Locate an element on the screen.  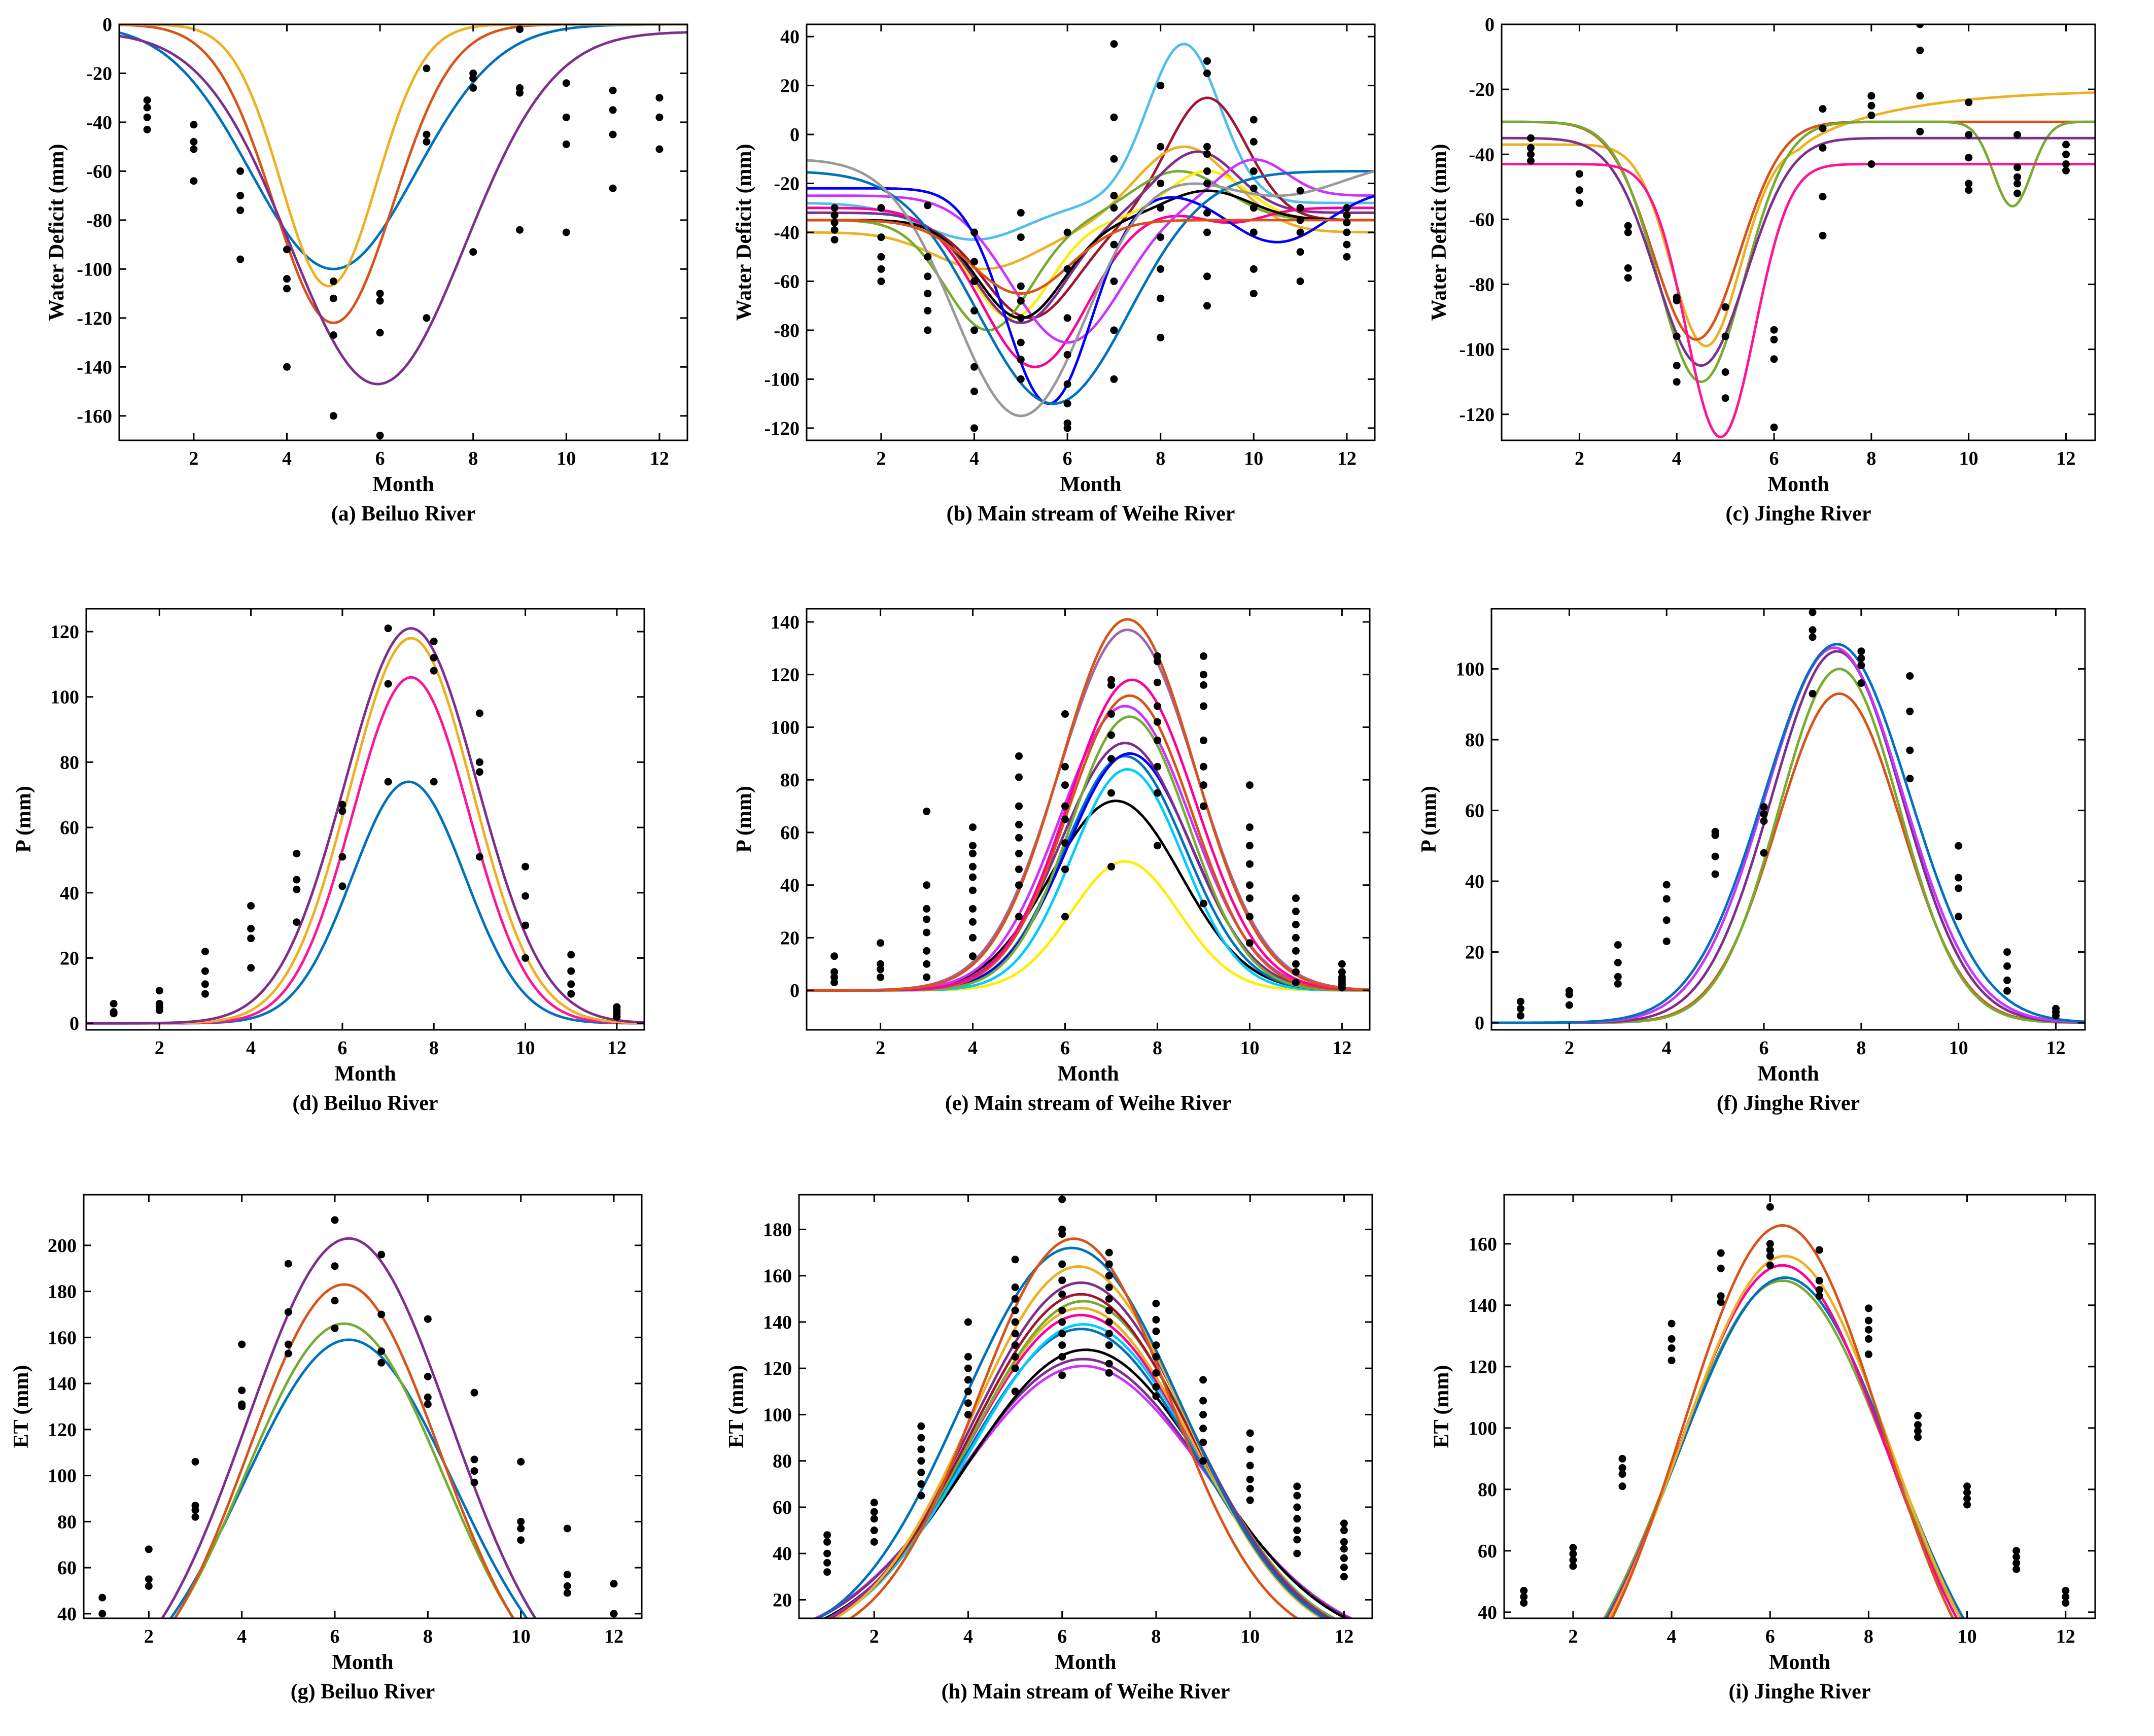
chart-caption: (d) Beiluo River is located at coordinates (365, 1103).